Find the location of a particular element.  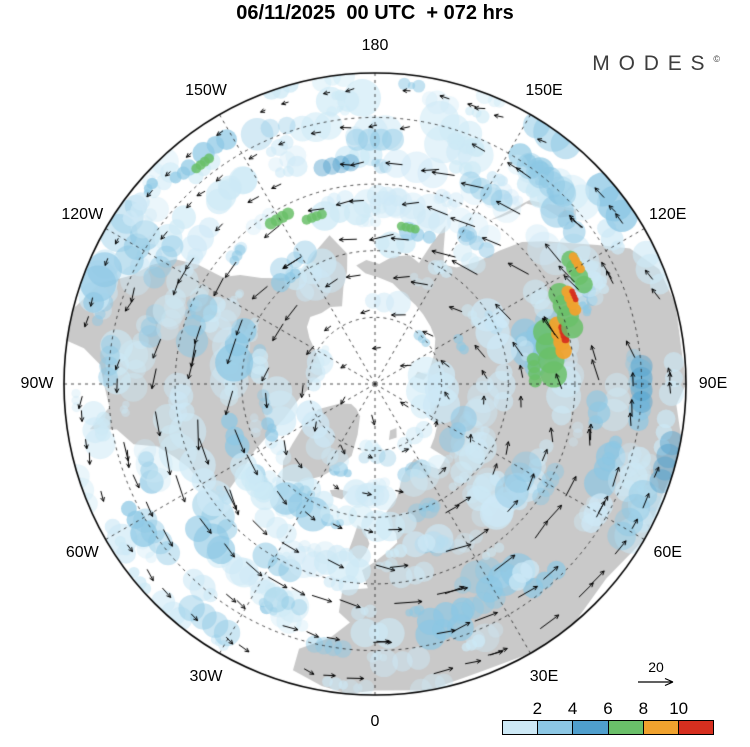

lon-label-30E: 30E is located at coordinates (544, 676).